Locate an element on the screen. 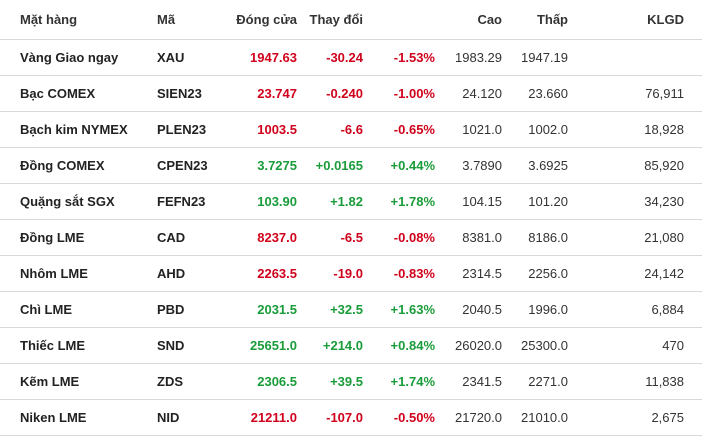  high-price: 2314.5 is located at coordinates (482, 273).